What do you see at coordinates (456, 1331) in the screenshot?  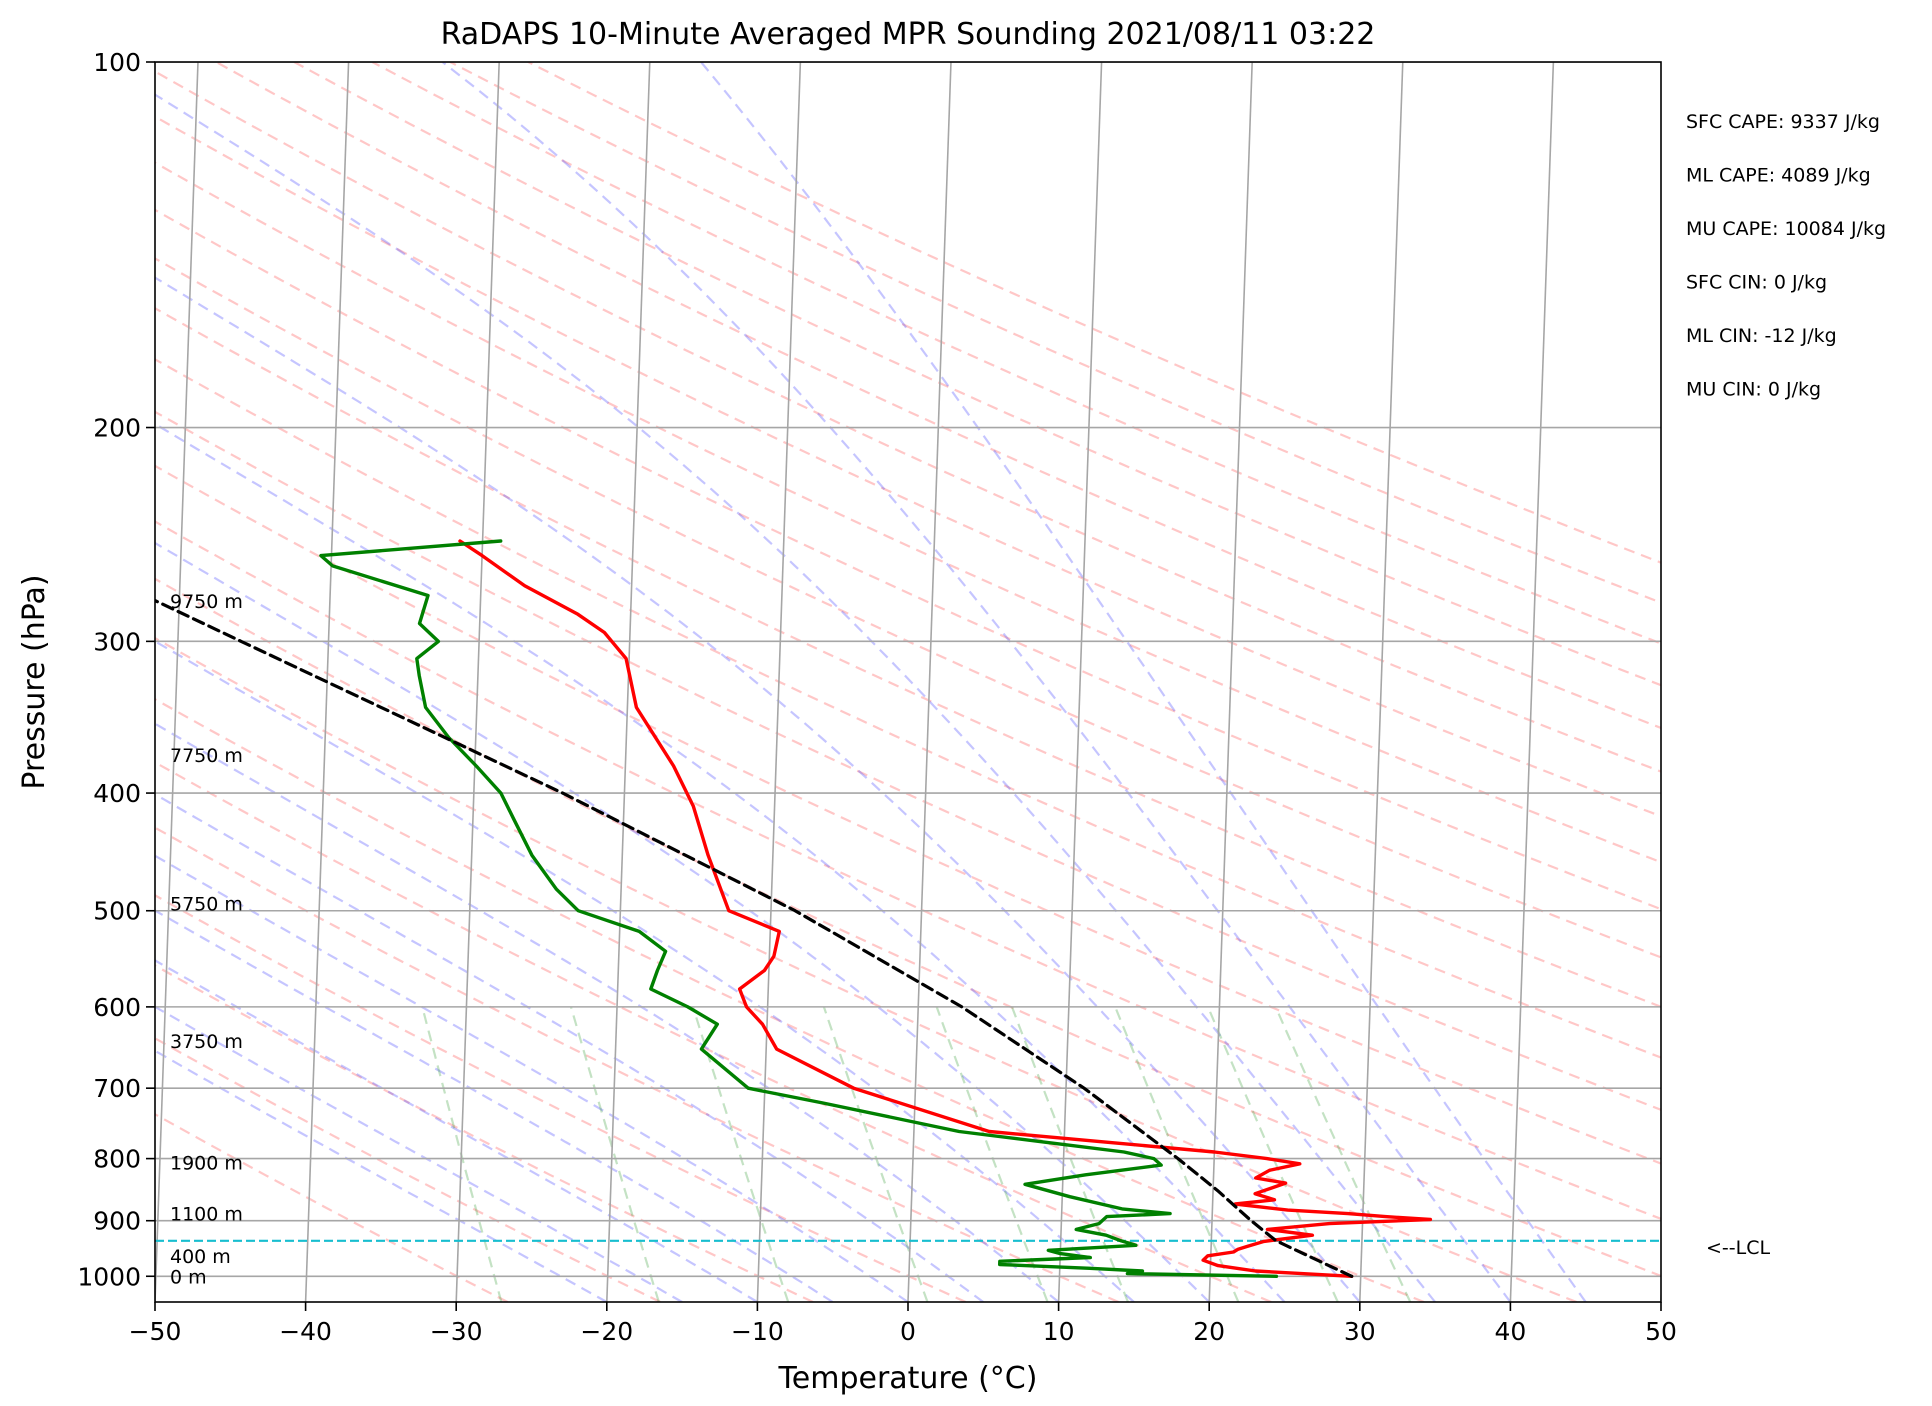 I see `x-tick-label: −30` at bounding box center [456, 1331].